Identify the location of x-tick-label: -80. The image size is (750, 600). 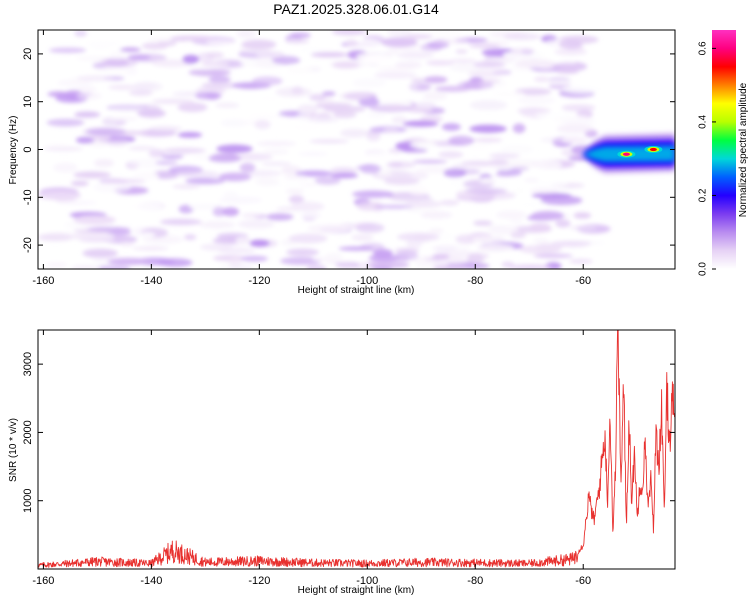
(475, 581).